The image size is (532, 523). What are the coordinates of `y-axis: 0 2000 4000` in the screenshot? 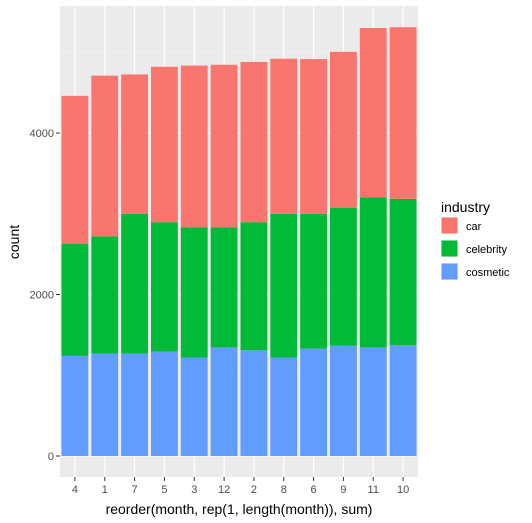 It's located at (45, 295).